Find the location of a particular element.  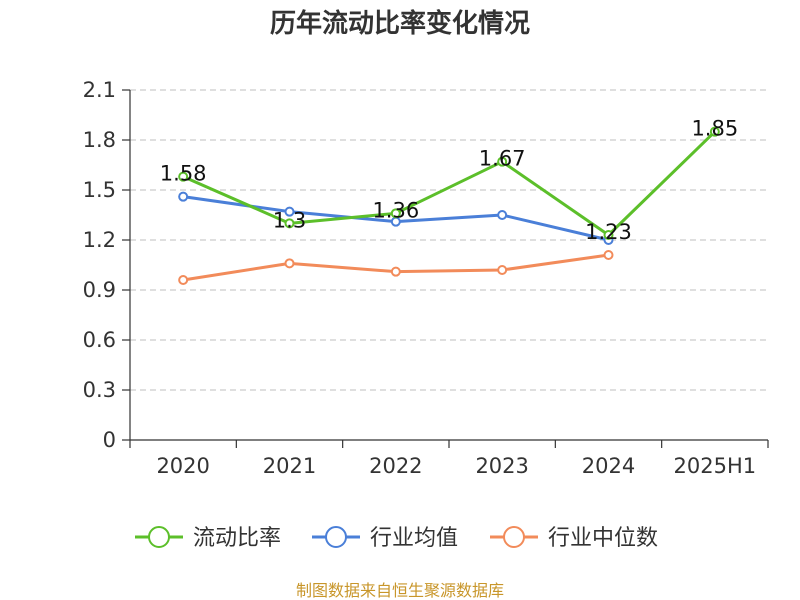

legend: 流动比率 行业均值 行业中位数 is located at coordinates (396, 538).